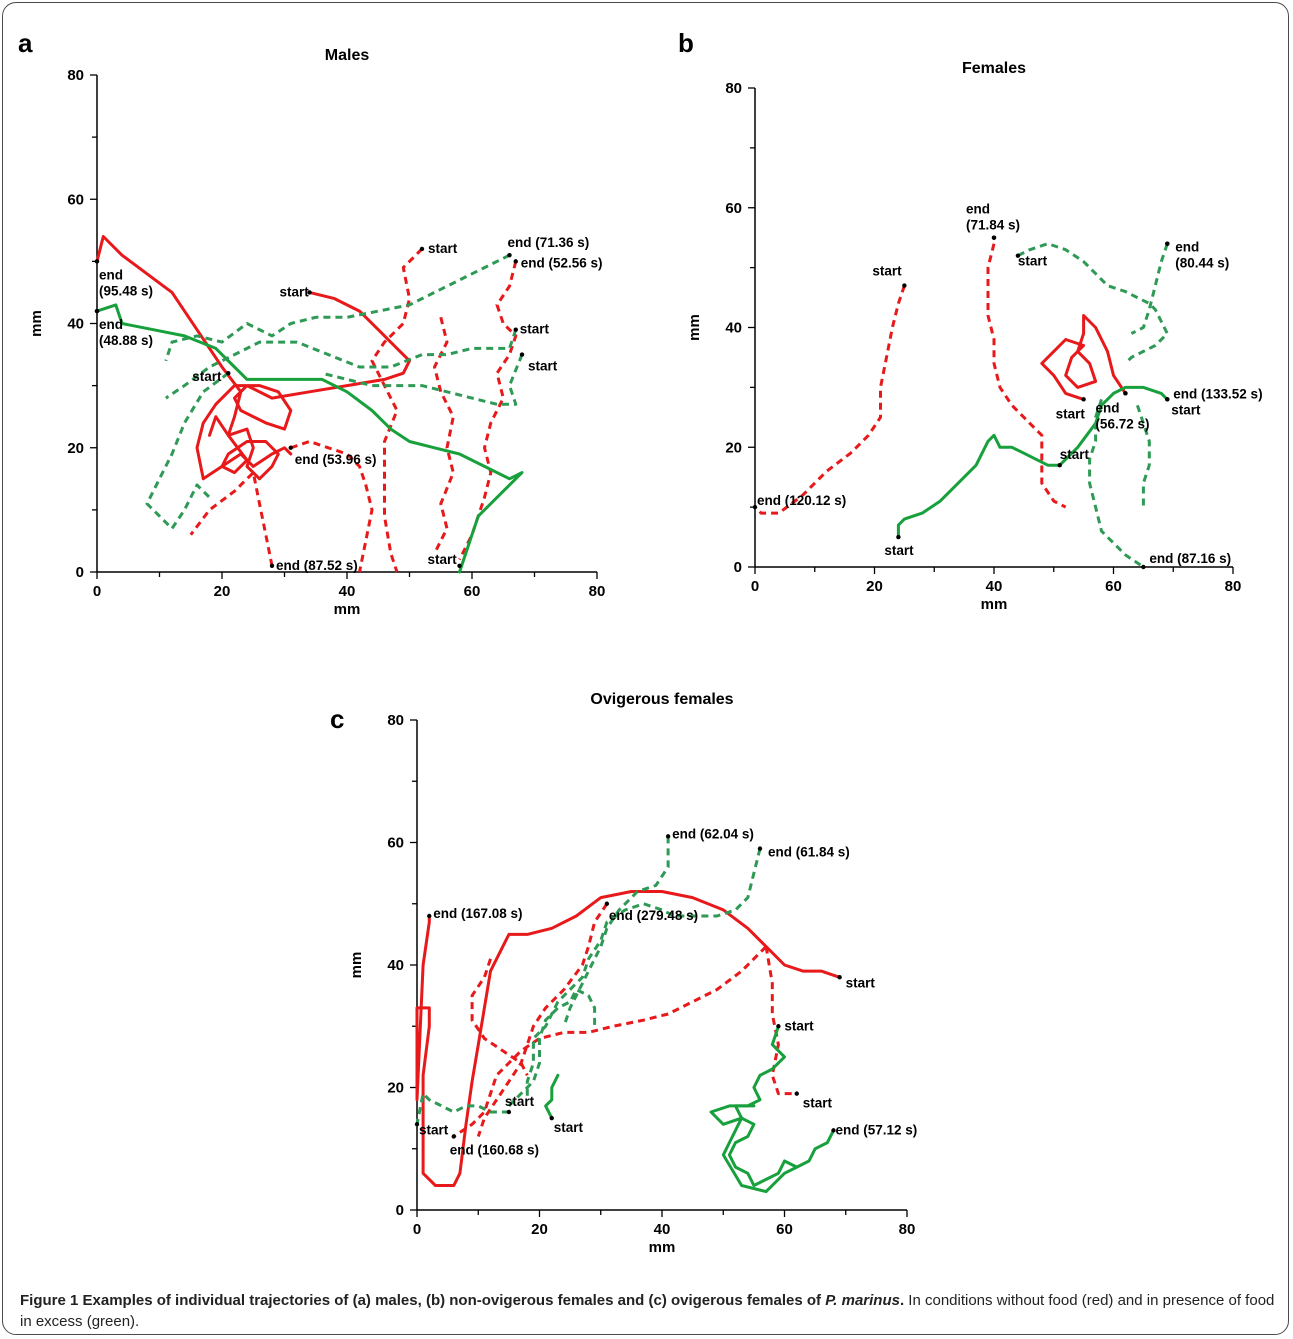 Image resolution: width=1293 pixels, height=1339 pixels. What do you see at coordinates (1202, 263) in the screenshot?
I see `annotation-label: (80.44 s)` at bounding box center [1202, 263].